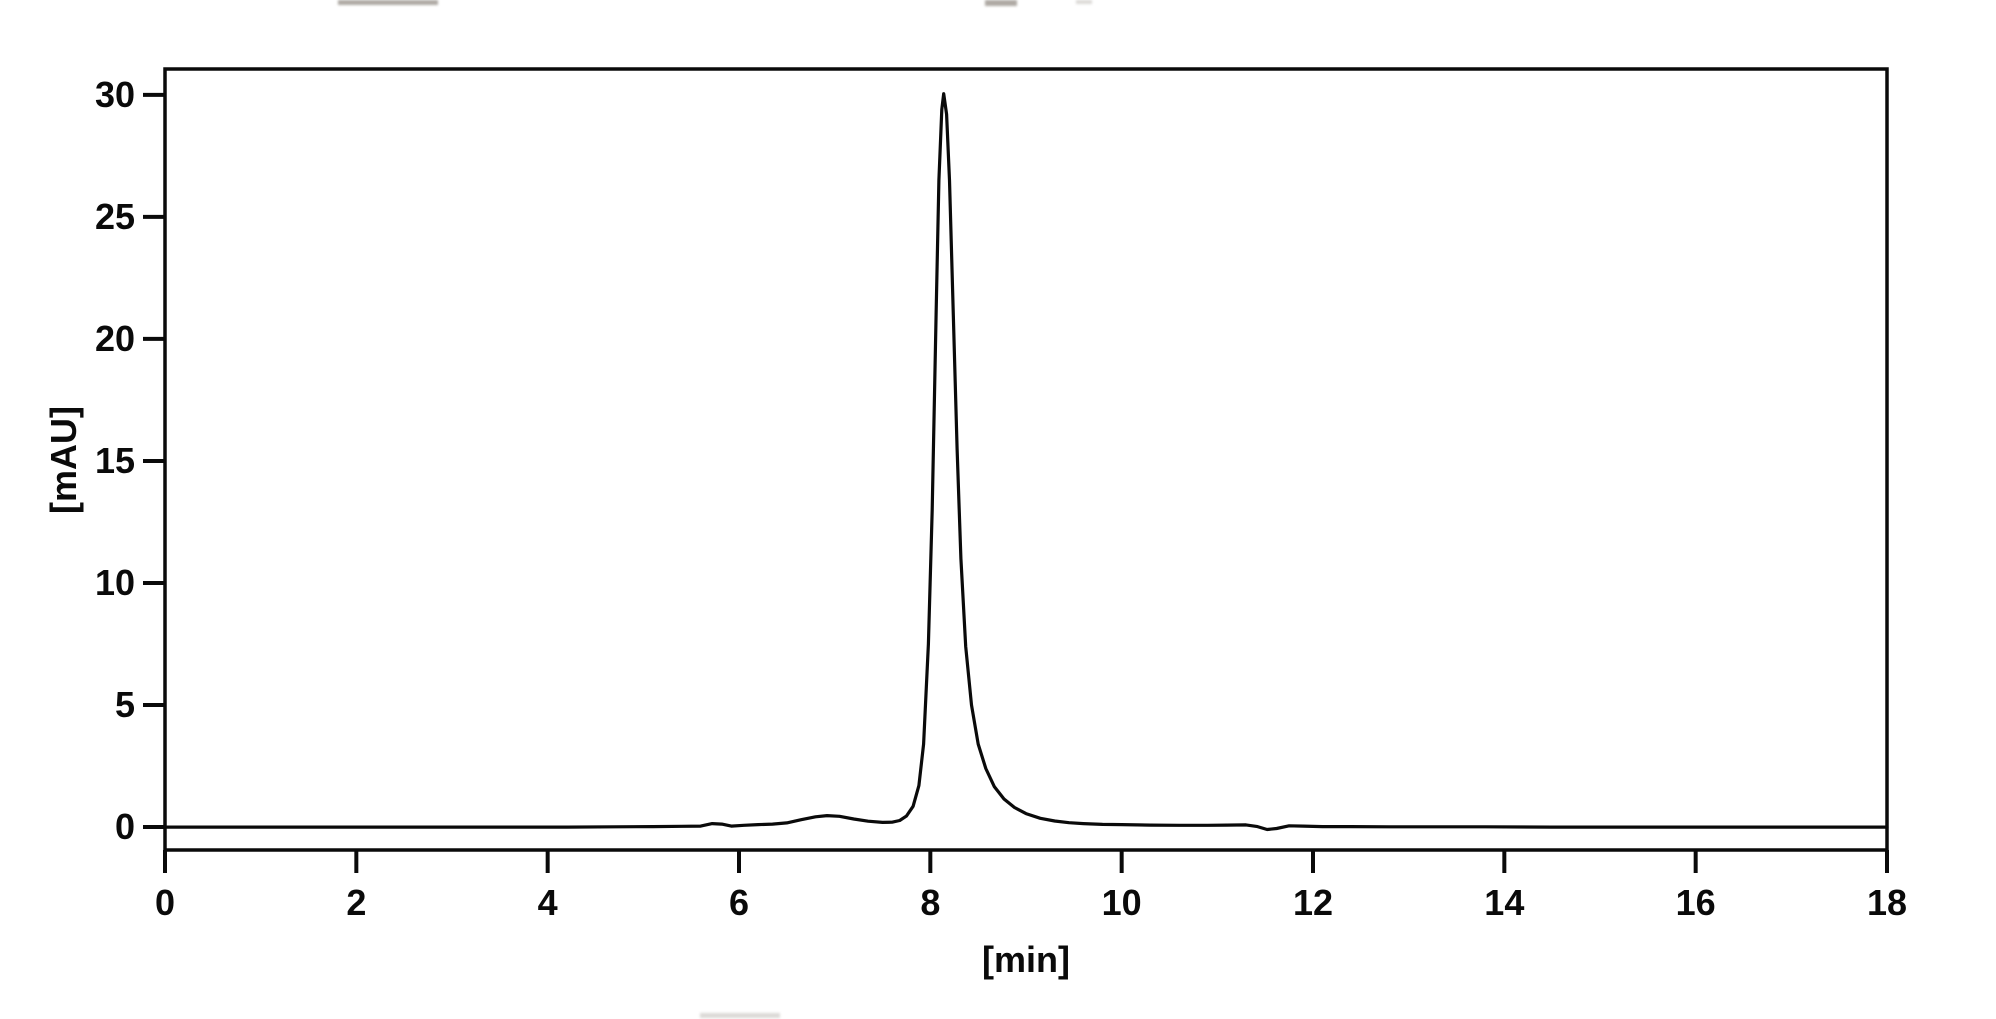  I want to click on y-tick-label: 5, so click(125, 704).